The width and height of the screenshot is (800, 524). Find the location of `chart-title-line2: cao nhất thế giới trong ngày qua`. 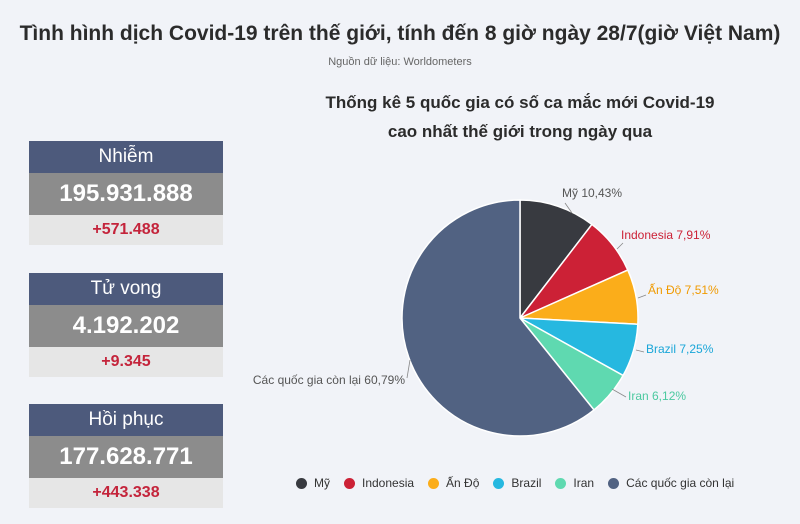

chart-title-line2: cao nhất thế giới trong ngày qua is located at coordinates (520, 131).